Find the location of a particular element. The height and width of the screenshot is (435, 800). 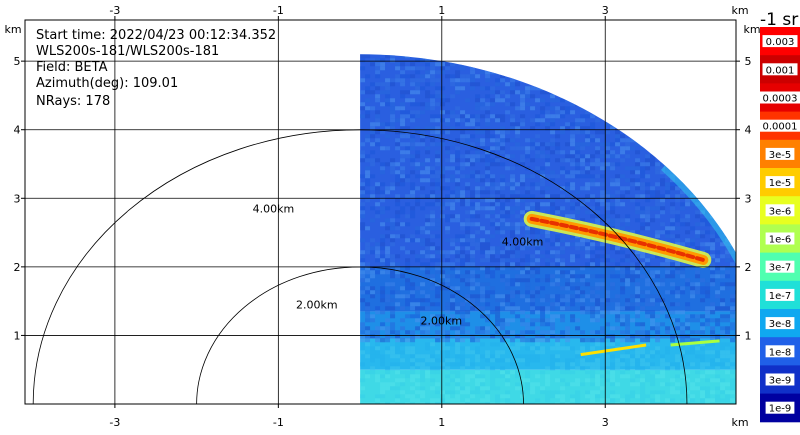

colorbar-label: 3e-7 is located at coordinates (780, 268).